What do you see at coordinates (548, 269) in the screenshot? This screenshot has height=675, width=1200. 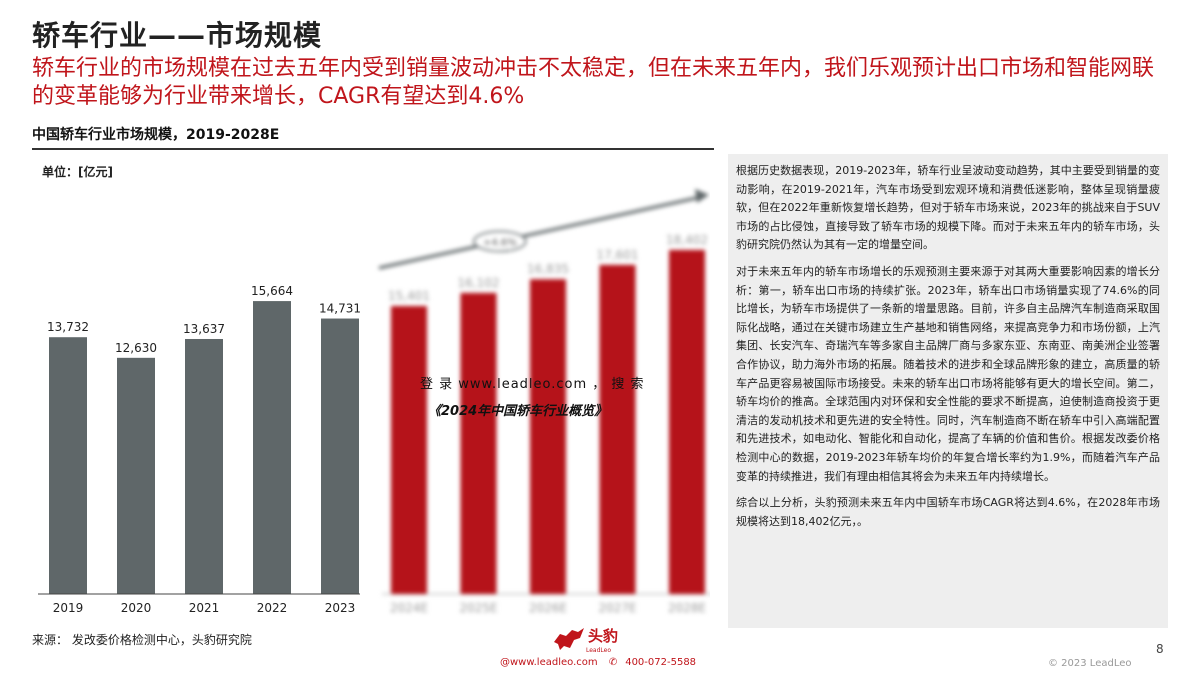 I see `value-label-2026E: 16,835` at bounding box center [548, 269].